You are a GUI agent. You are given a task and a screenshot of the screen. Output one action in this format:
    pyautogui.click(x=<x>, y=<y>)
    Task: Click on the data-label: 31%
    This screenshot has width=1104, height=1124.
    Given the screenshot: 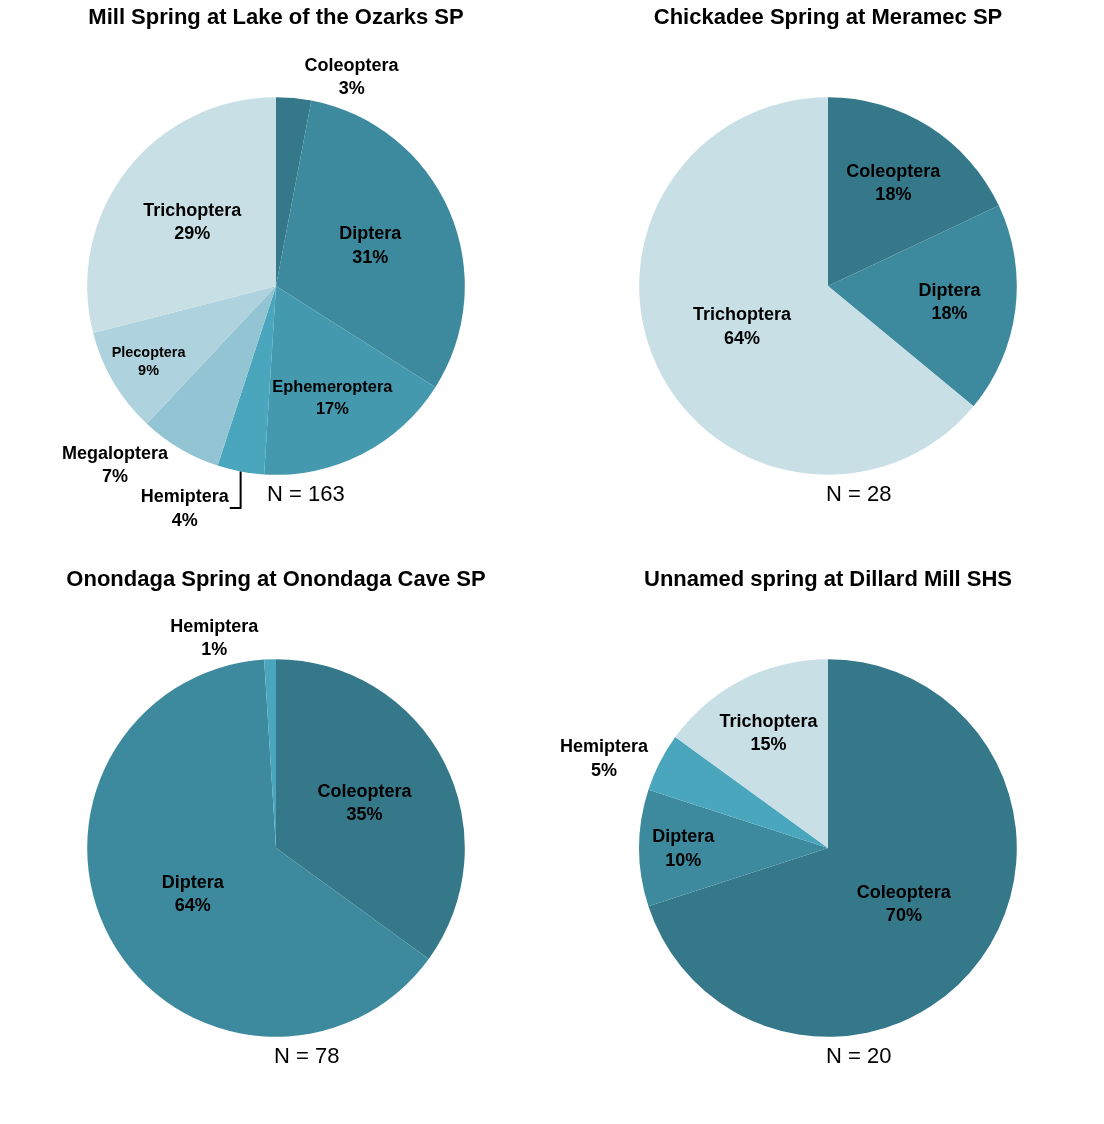 What is the action you would take?
    pyautogui.click(x=370, y=256)
    